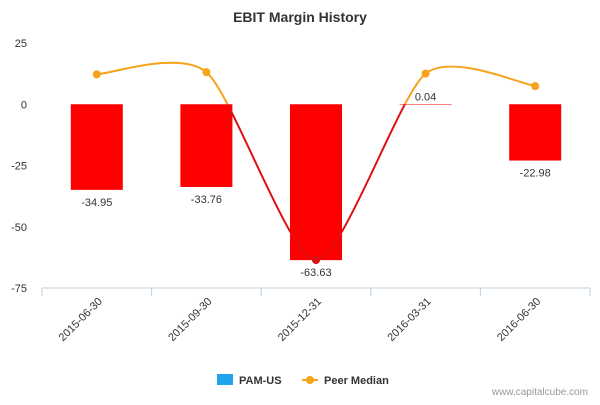 The height and width of the screenshot is (405, 600). Describe the element at coordinates (21, 44) in the screenshot. I see `y-tick-label: 25` at that location.